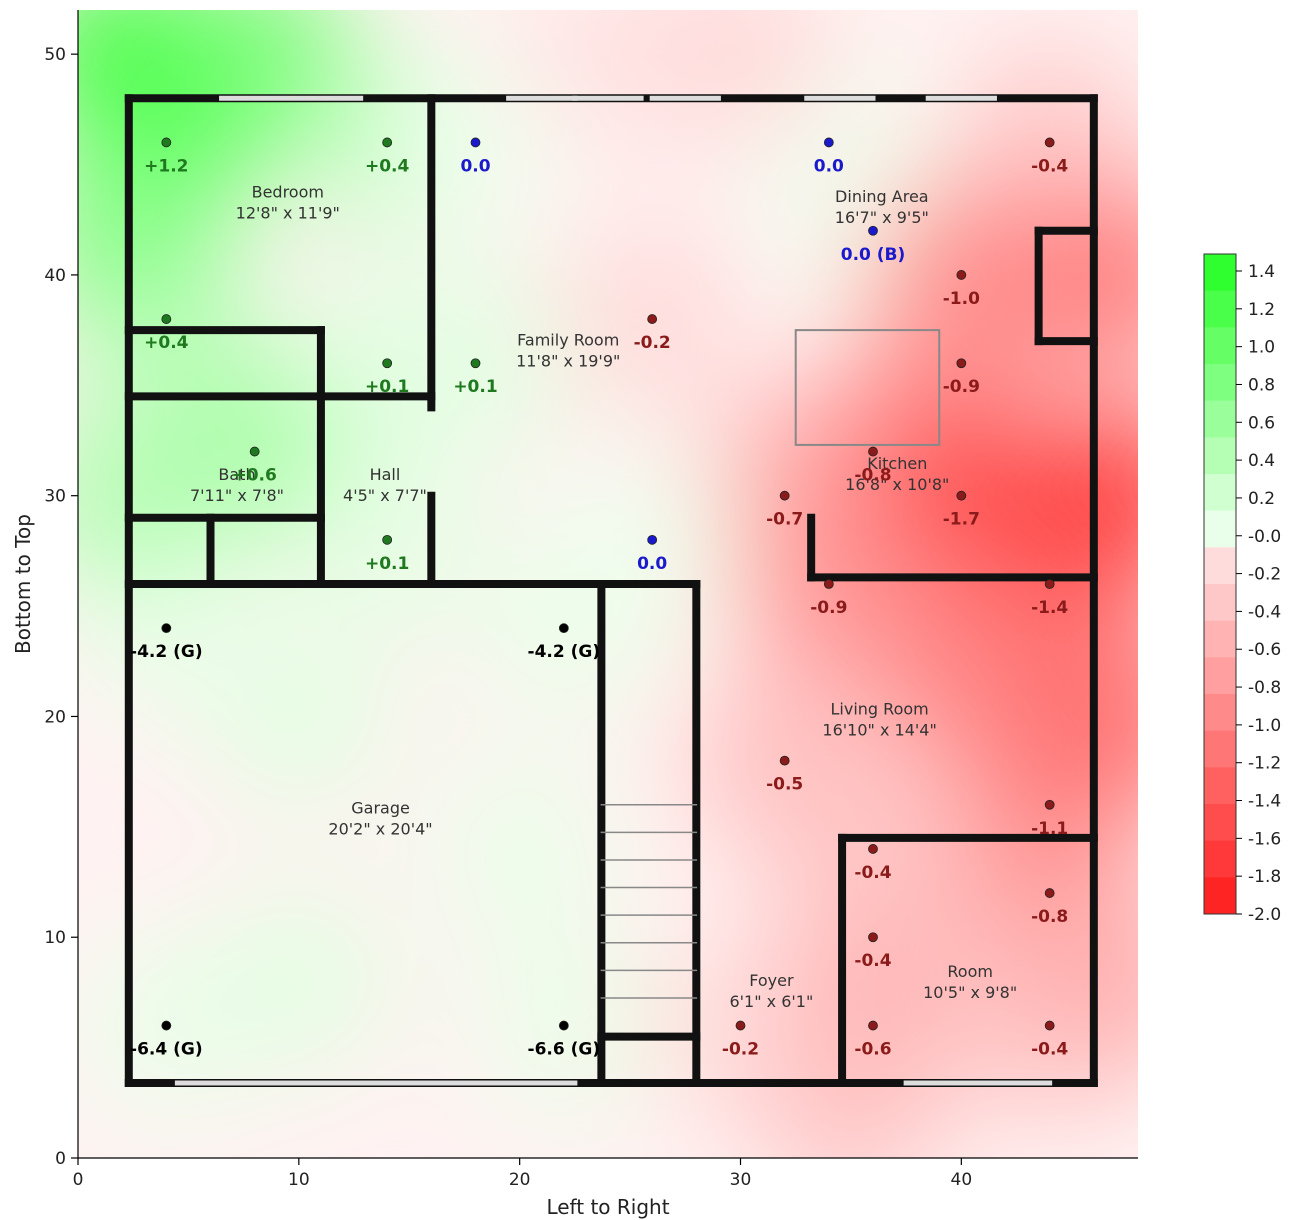 The height and width of the screenshot is (1220, 1296). I want to click on colorbar-frame, so click(1220, 584).